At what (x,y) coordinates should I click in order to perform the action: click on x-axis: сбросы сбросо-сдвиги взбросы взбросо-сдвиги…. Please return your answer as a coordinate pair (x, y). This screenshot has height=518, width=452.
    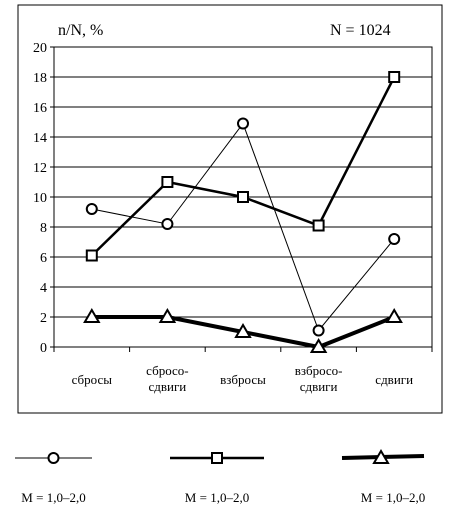
    Looking at the image, I should click on (243, 370).